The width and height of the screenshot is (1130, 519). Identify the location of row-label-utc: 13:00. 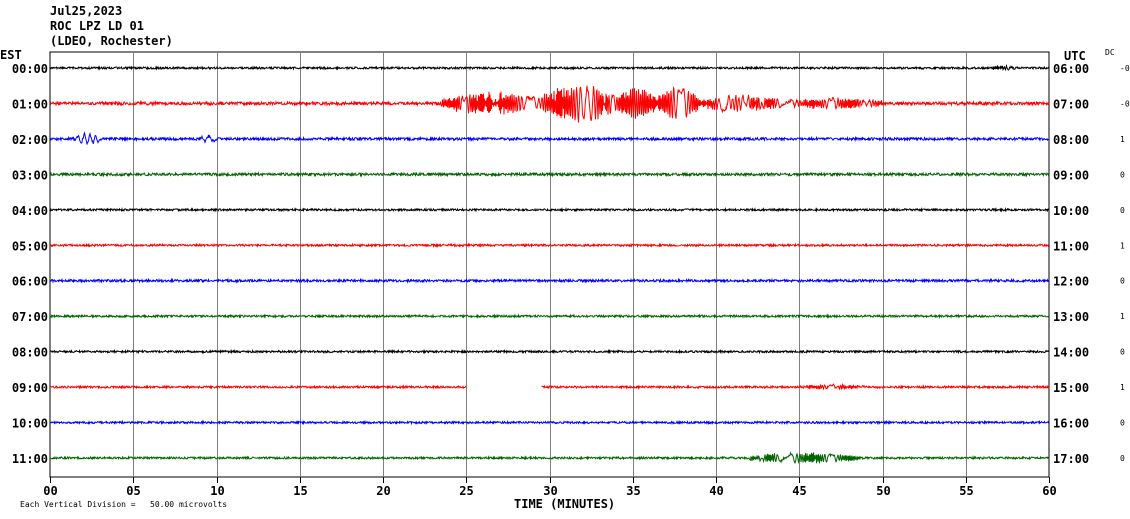
(1071, 317).